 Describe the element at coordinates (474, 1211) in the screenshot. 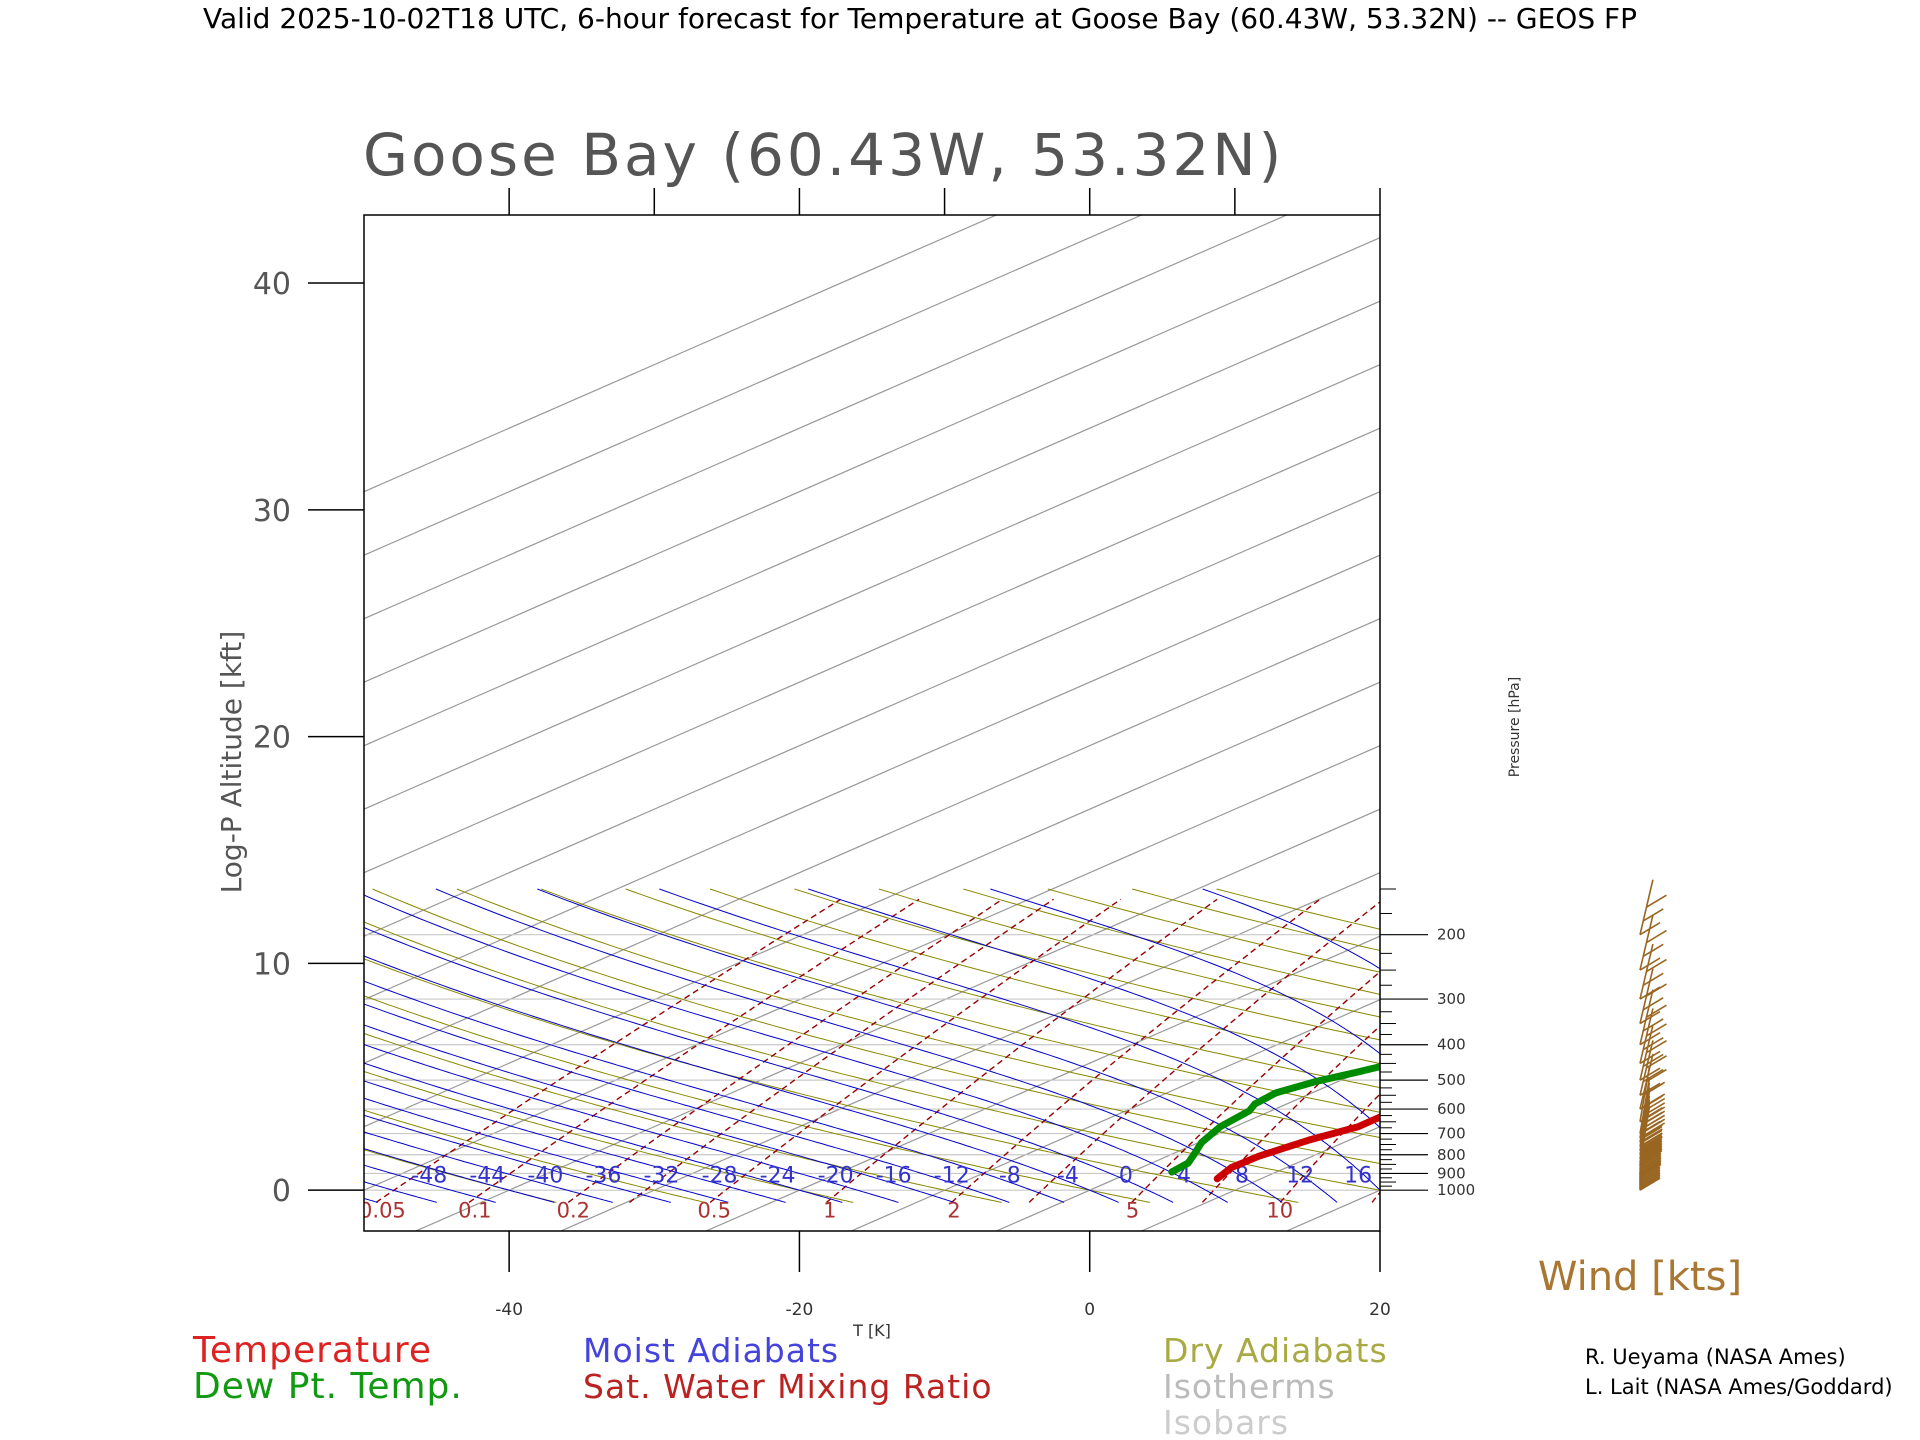

I see `mixing-ratio-label: 0.1` at that location.